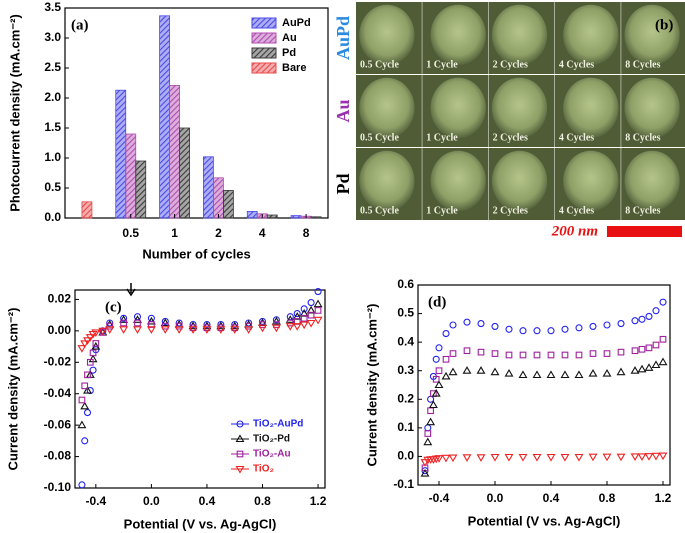 The width and height of the screenshot is (685, 533). I want to click on cell-label: 2 Cycles, so click(510, 137).